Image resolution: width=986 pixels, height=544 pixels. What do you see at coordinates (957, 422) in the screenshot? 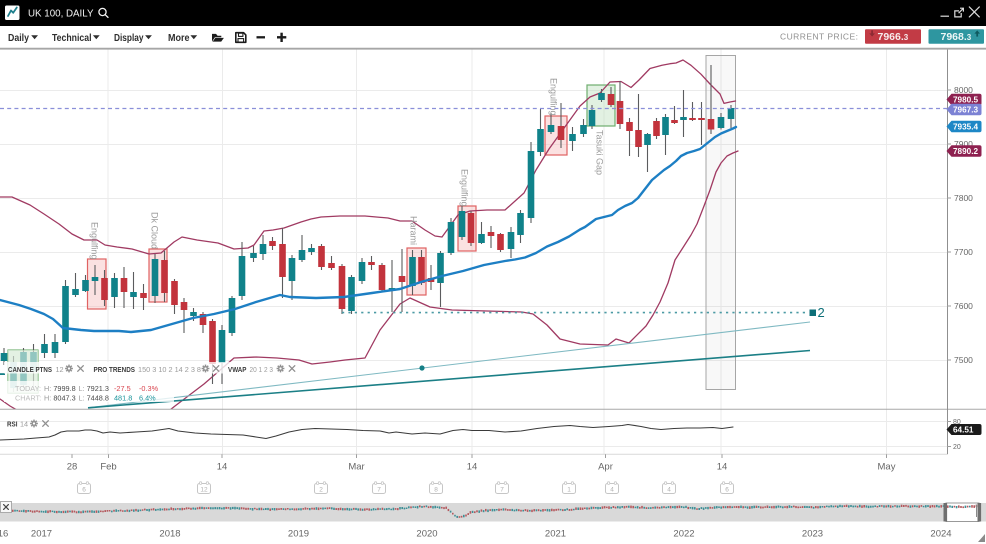
I see `svg-text: 80` at bounding box center [957, 422].